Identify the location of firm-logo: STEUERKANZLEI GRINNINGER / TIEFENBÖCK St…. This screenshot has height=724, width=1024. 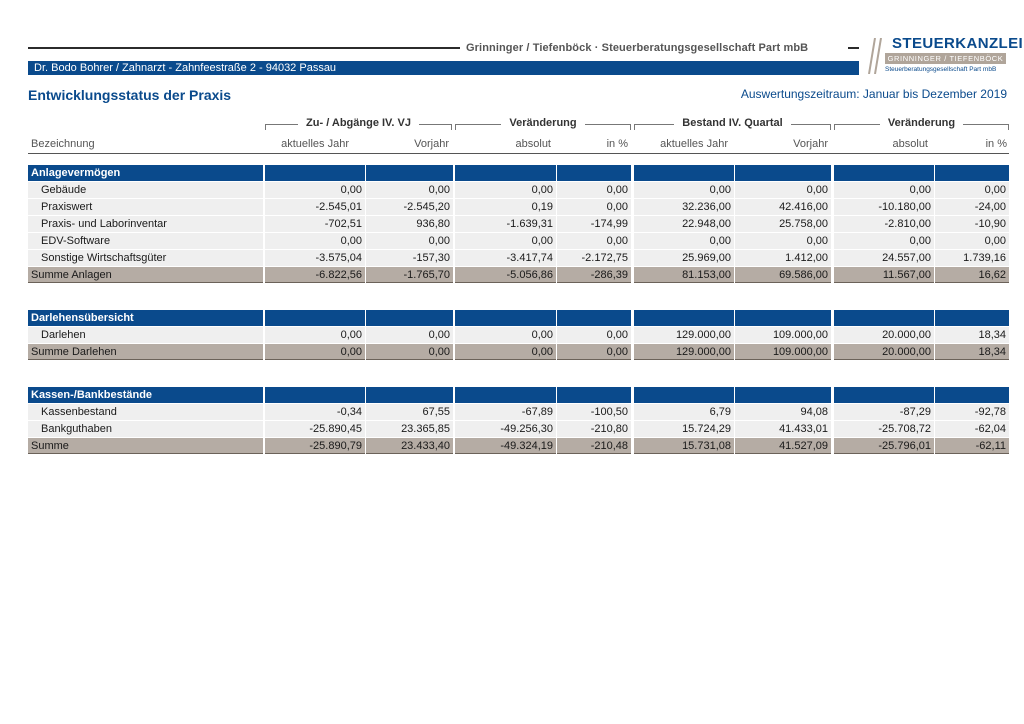
(945, 55).